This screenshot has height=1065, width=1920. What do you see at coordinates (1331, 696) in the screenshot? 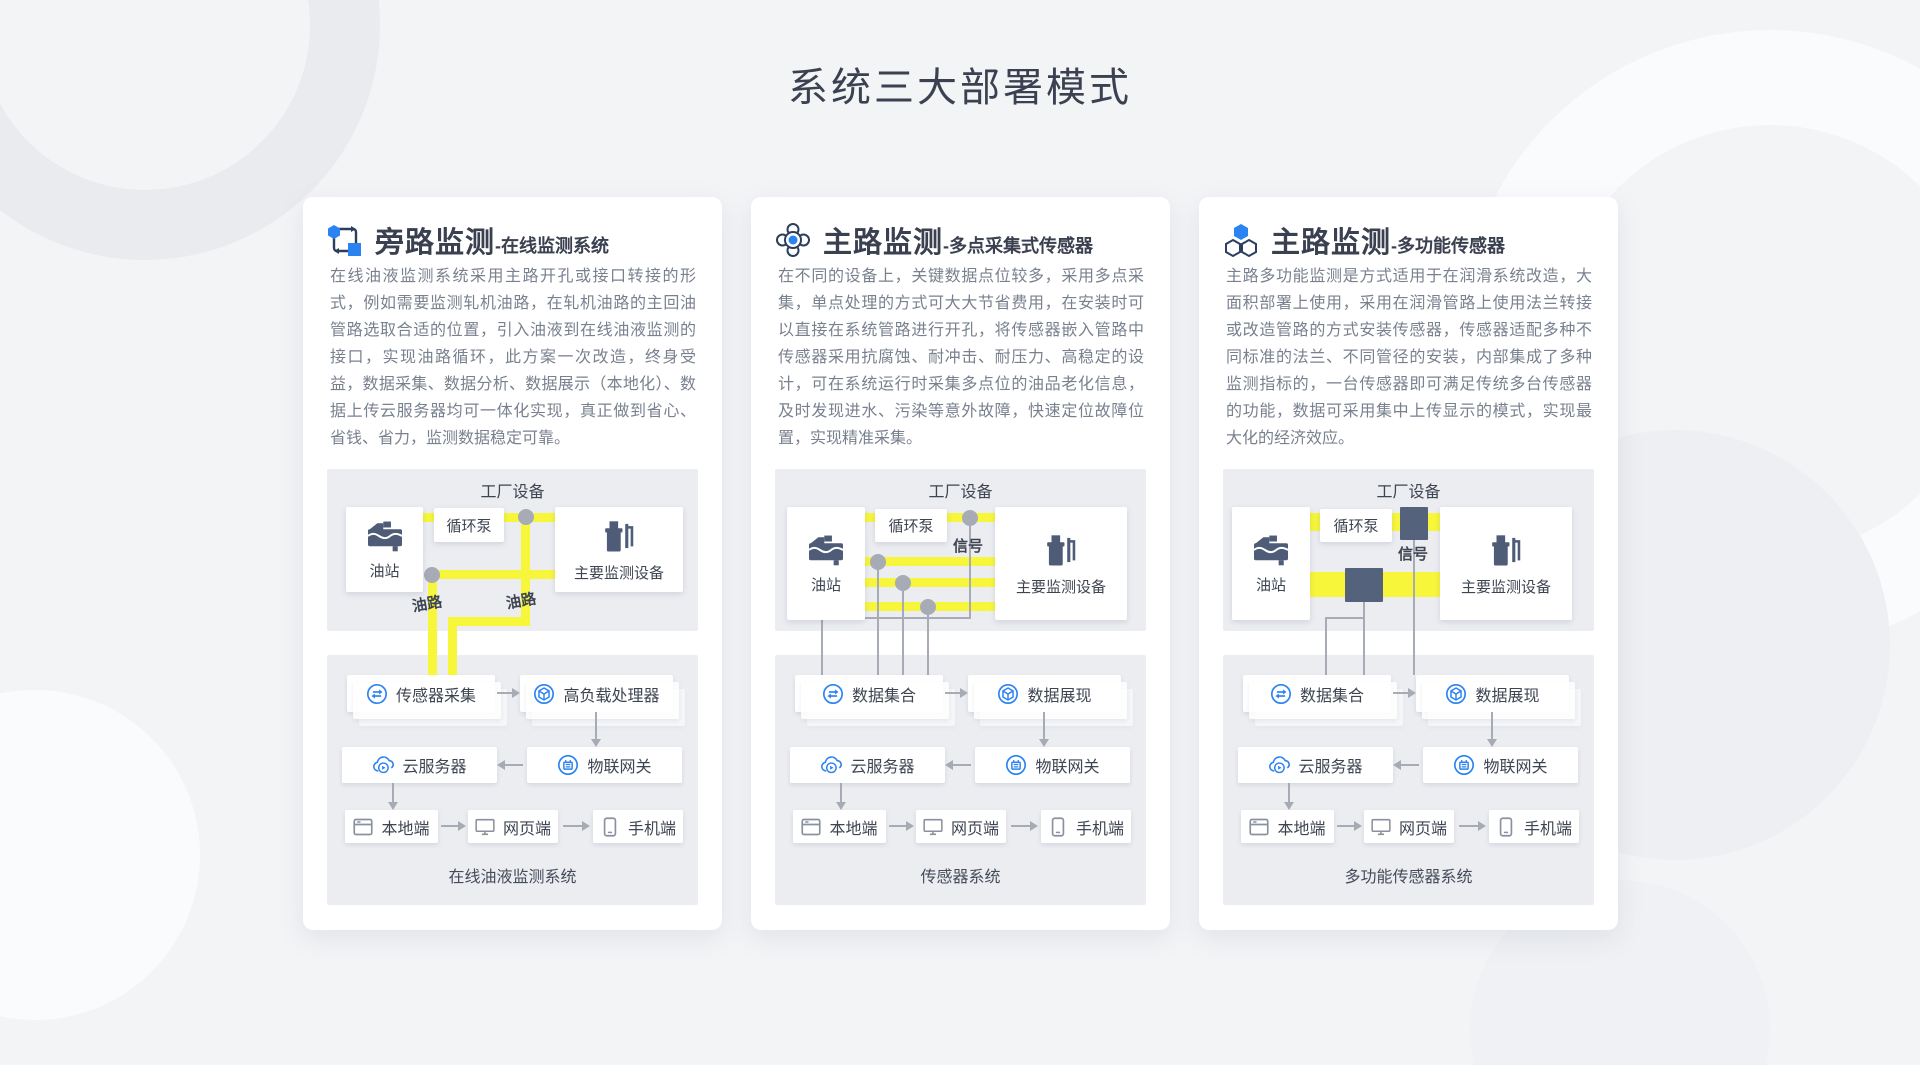
I see `data-aggregate-label: 数据集合` at bounding box center [1331, 696].